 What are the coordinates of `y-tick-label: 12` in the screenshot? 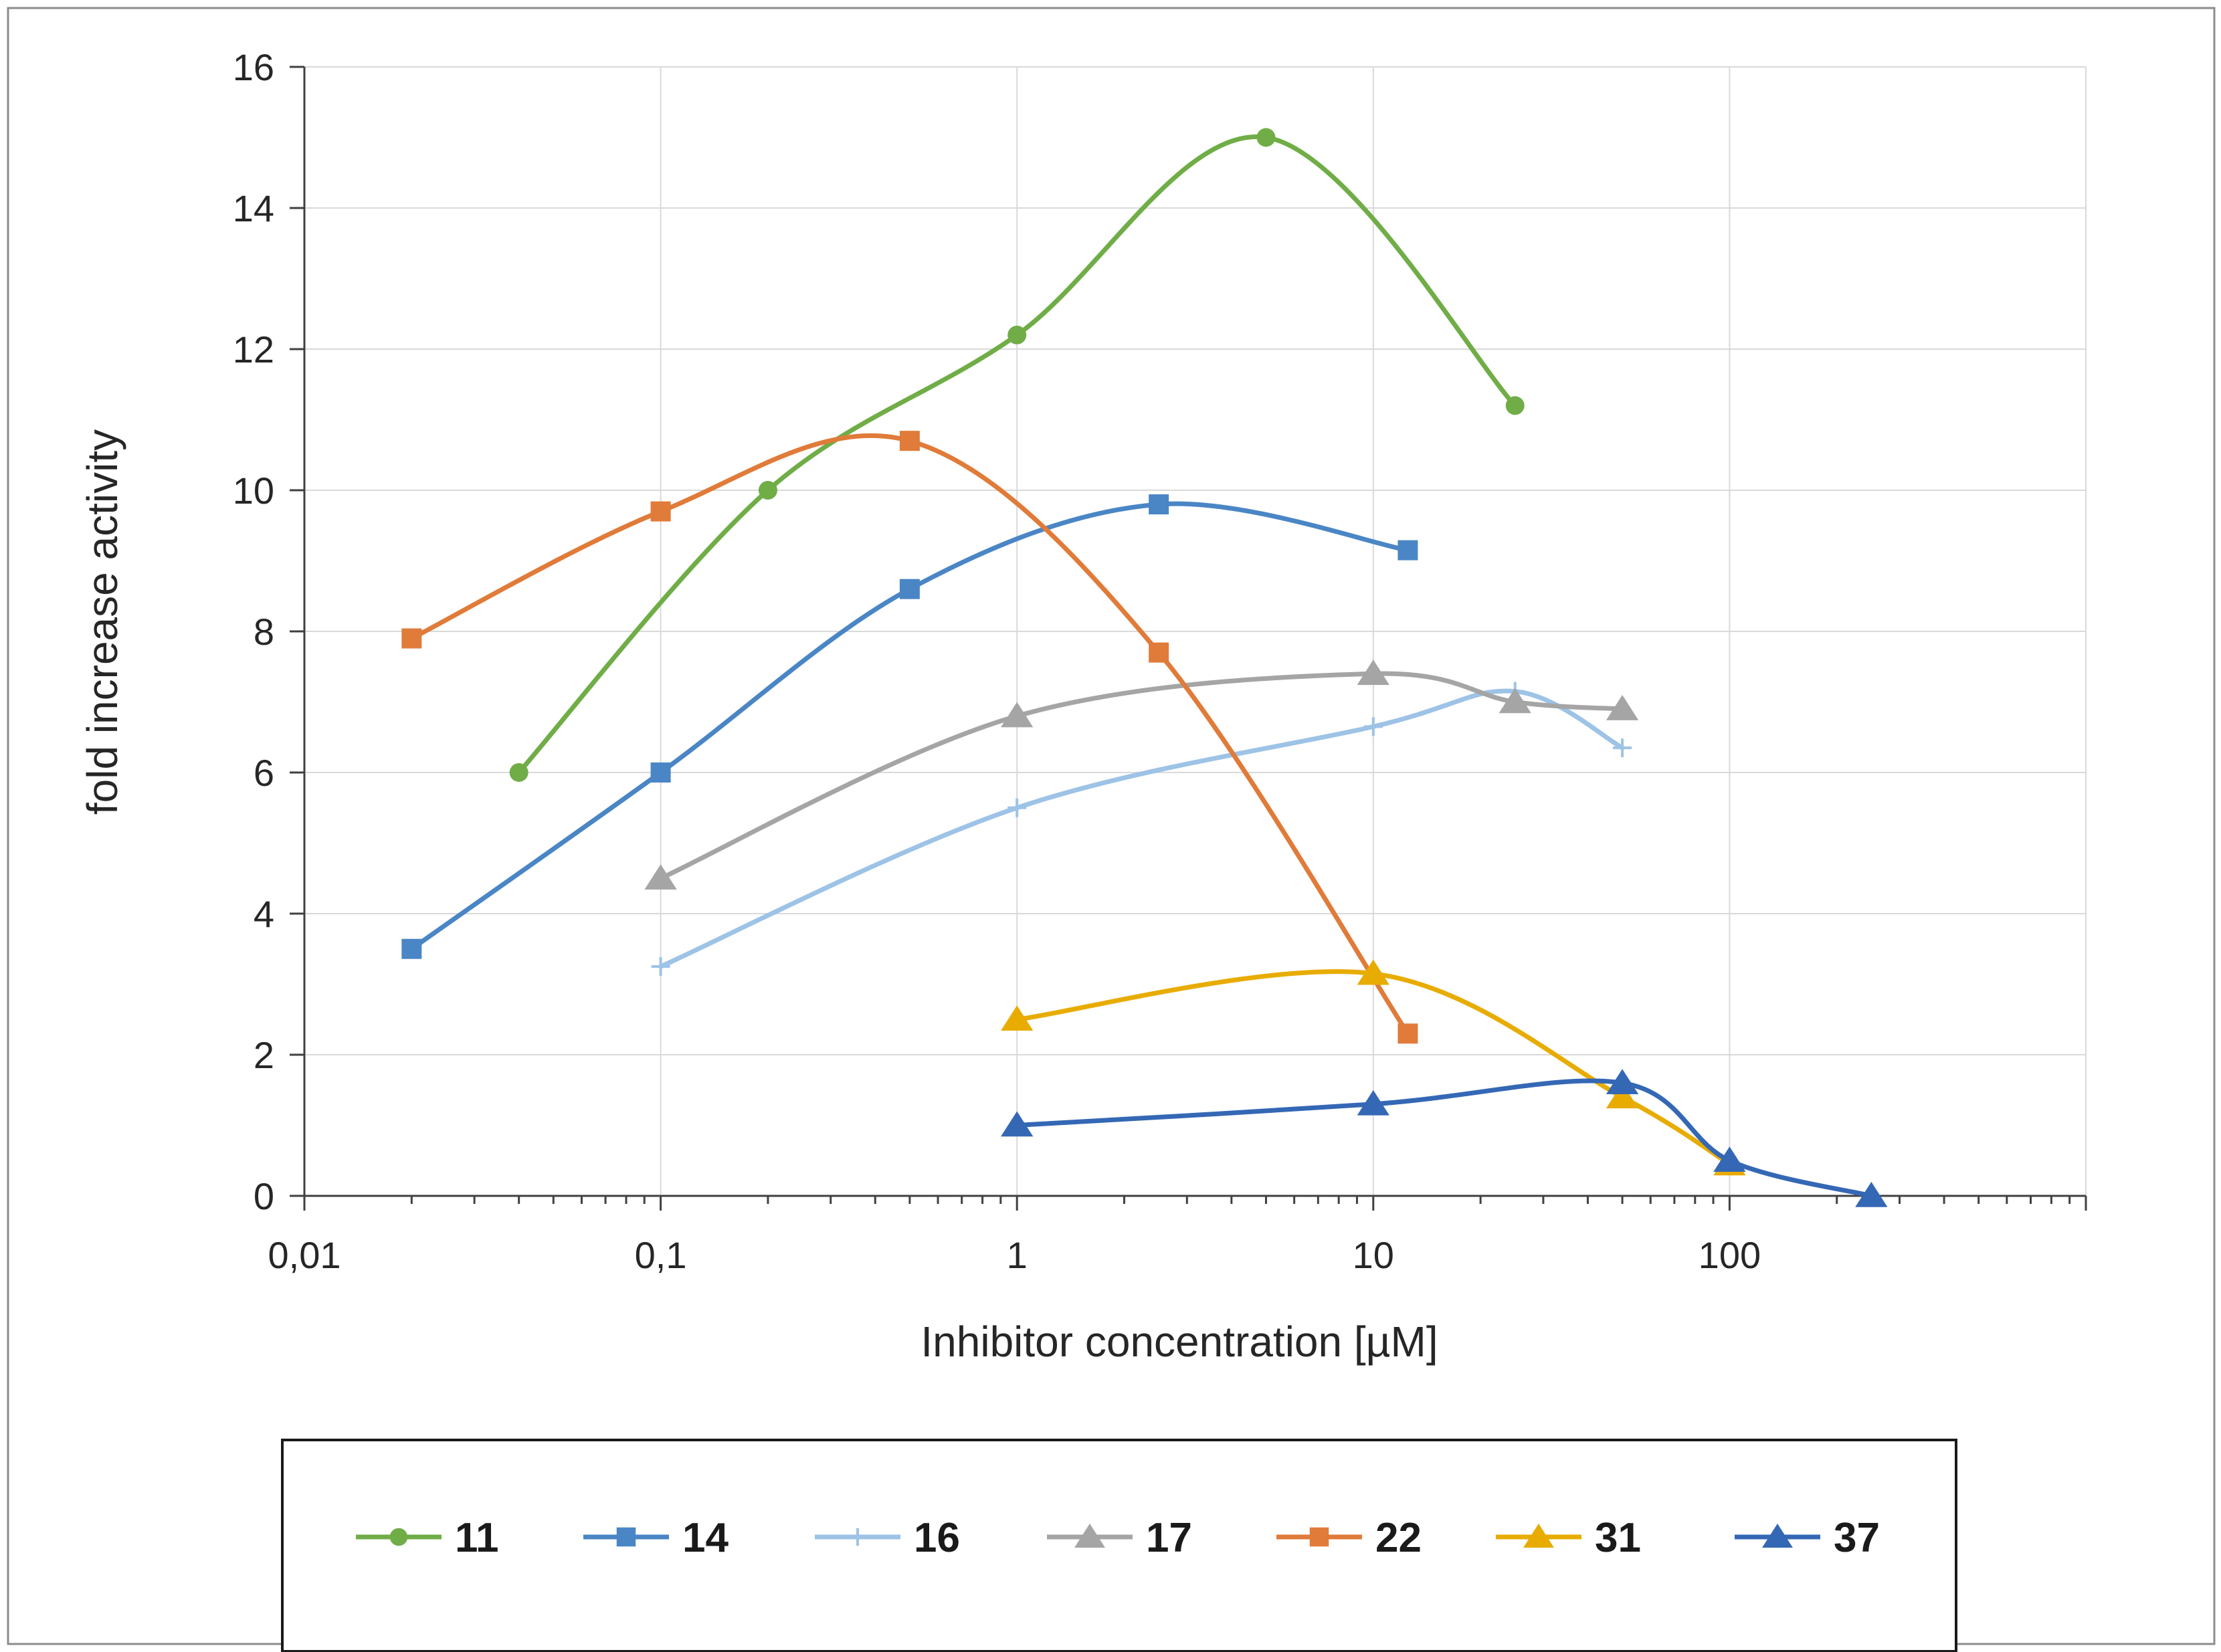 It's located at (253, 349).